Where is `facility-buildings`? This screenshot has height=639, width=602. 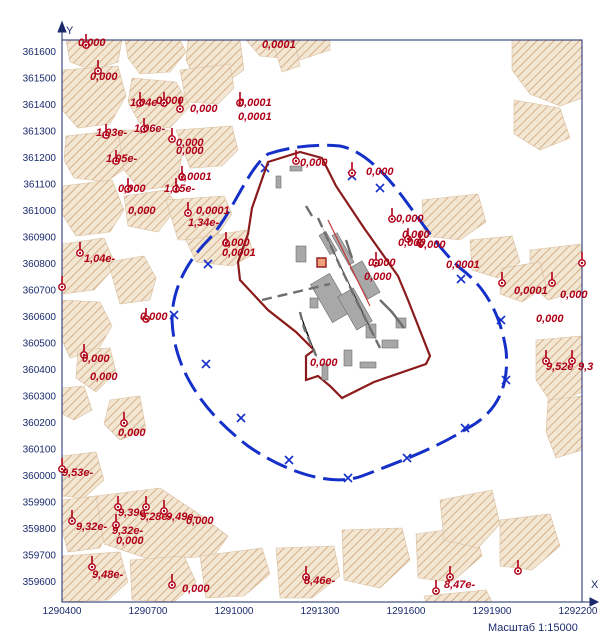
facility-buildings is located at coordinates (341, 273).